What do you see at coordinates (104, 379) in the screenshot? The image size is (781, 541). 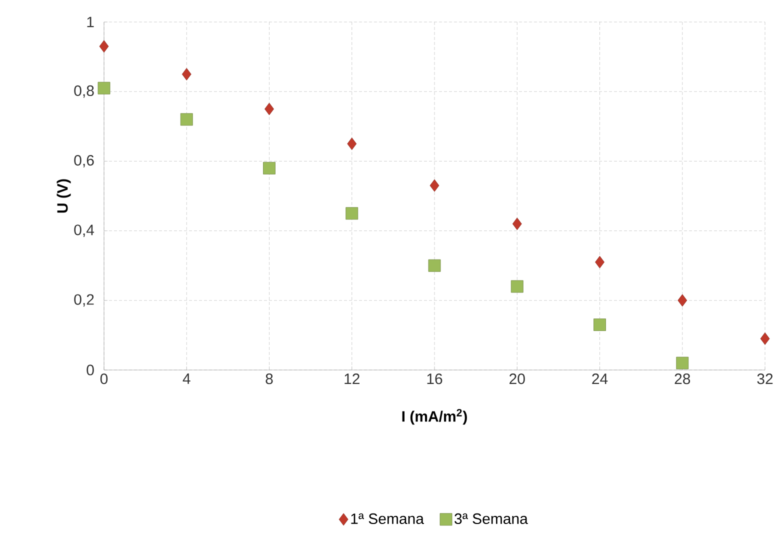 I see `x-tick-label: 0` at bounding box center [104, 379].